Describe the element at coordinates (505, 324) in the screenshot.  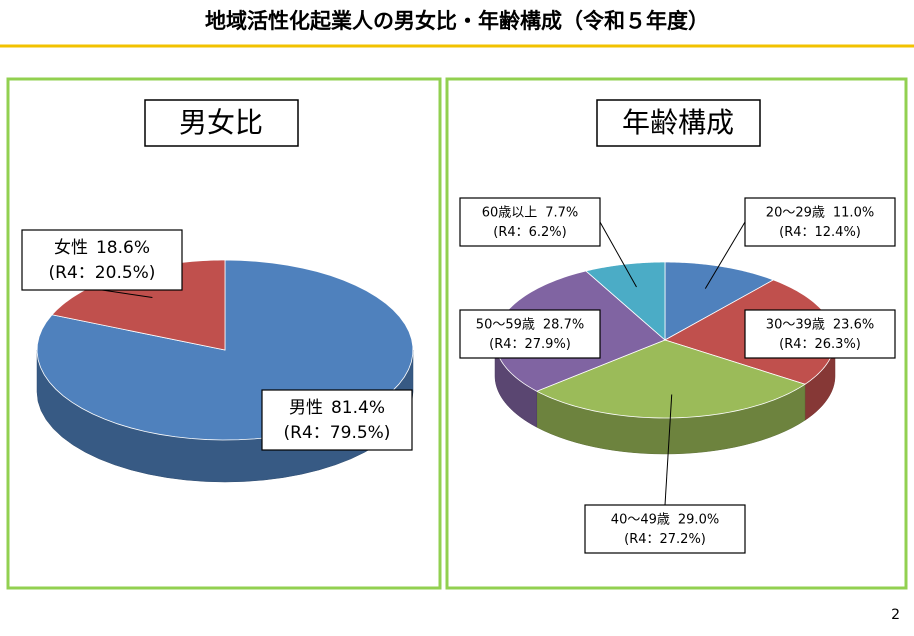
I see `category-label: 50～59歳` at that location.